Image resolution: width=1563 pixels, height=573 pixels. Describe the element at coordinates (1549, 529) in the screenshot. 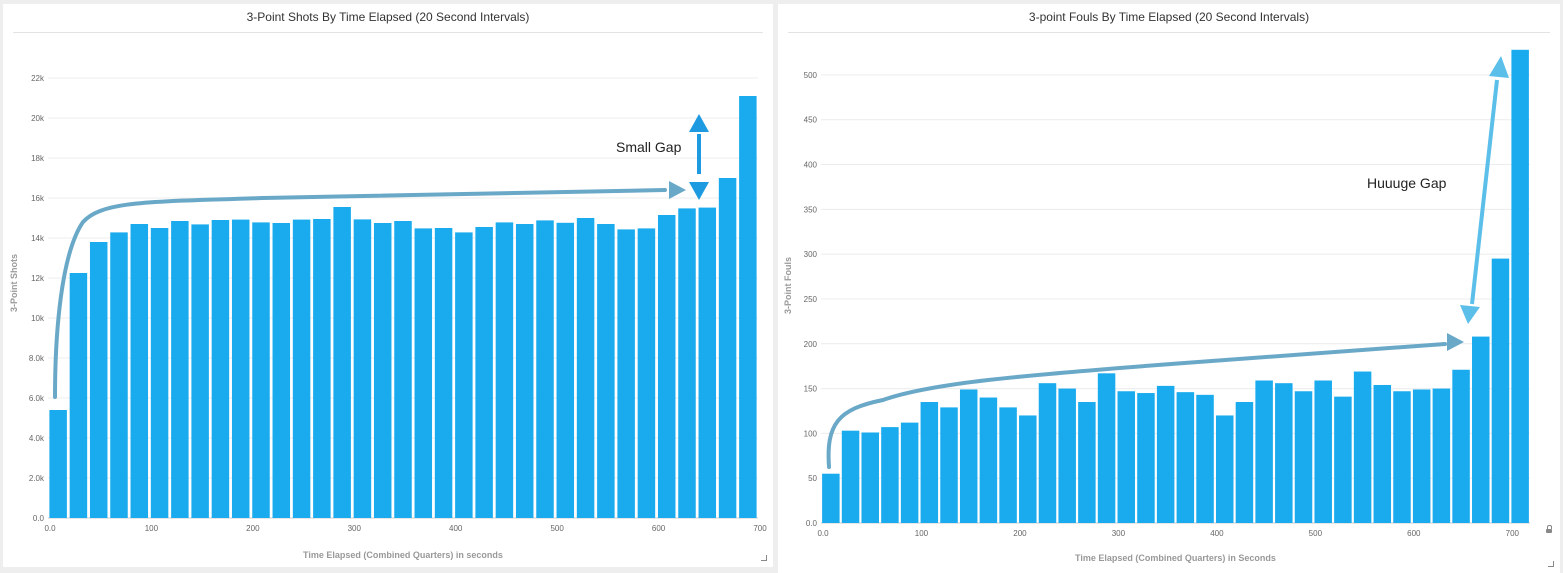

I see `lock-icon` at that location.